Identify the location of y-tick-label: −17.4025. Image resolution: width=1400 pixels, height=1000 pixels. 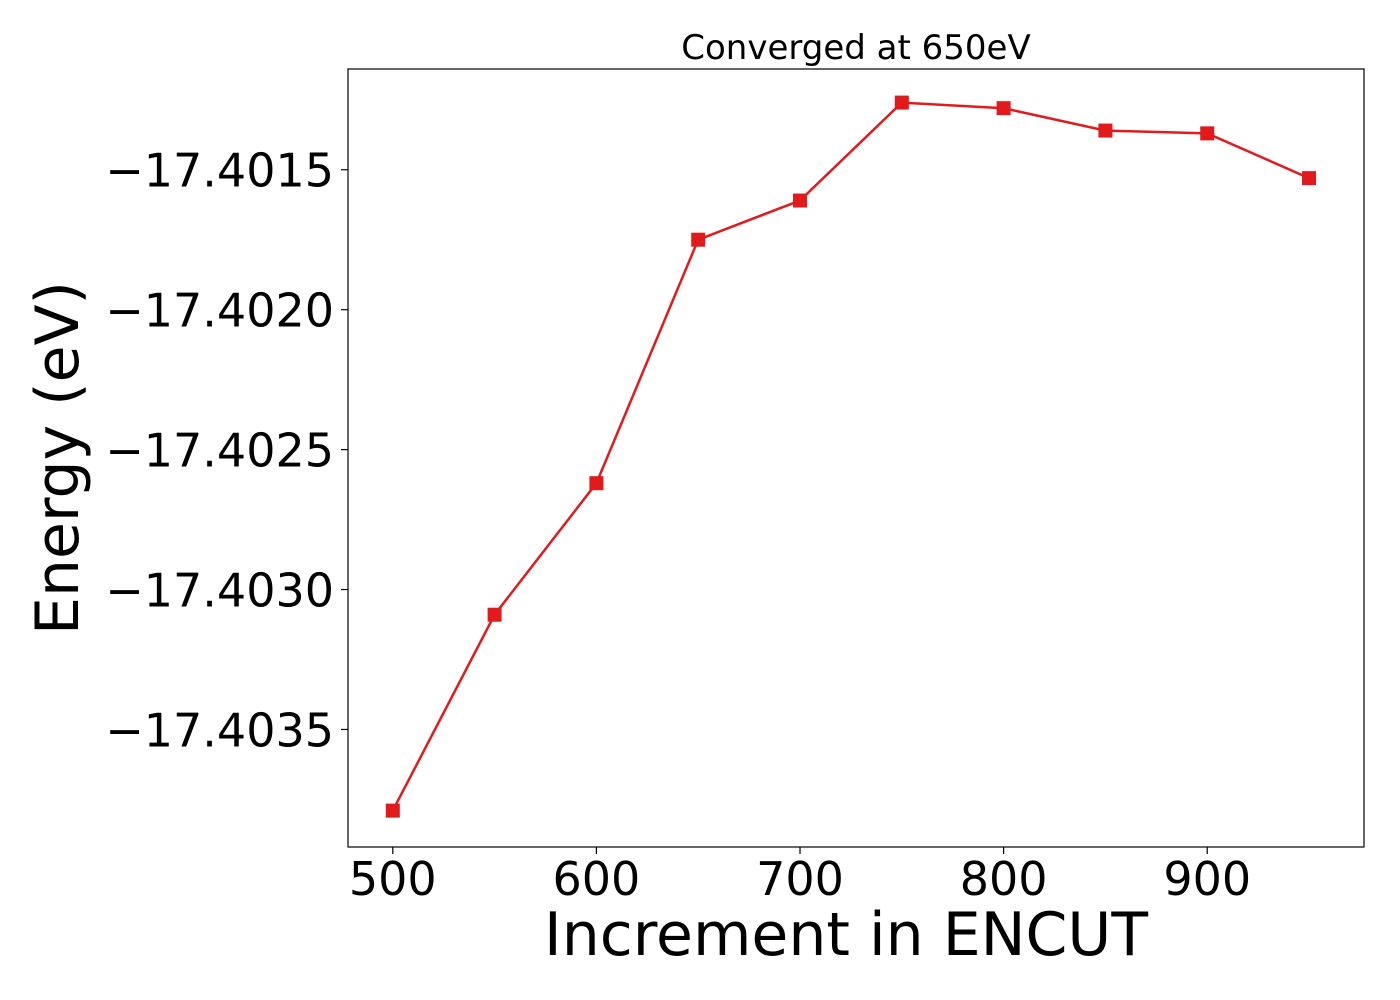
(219, 451).